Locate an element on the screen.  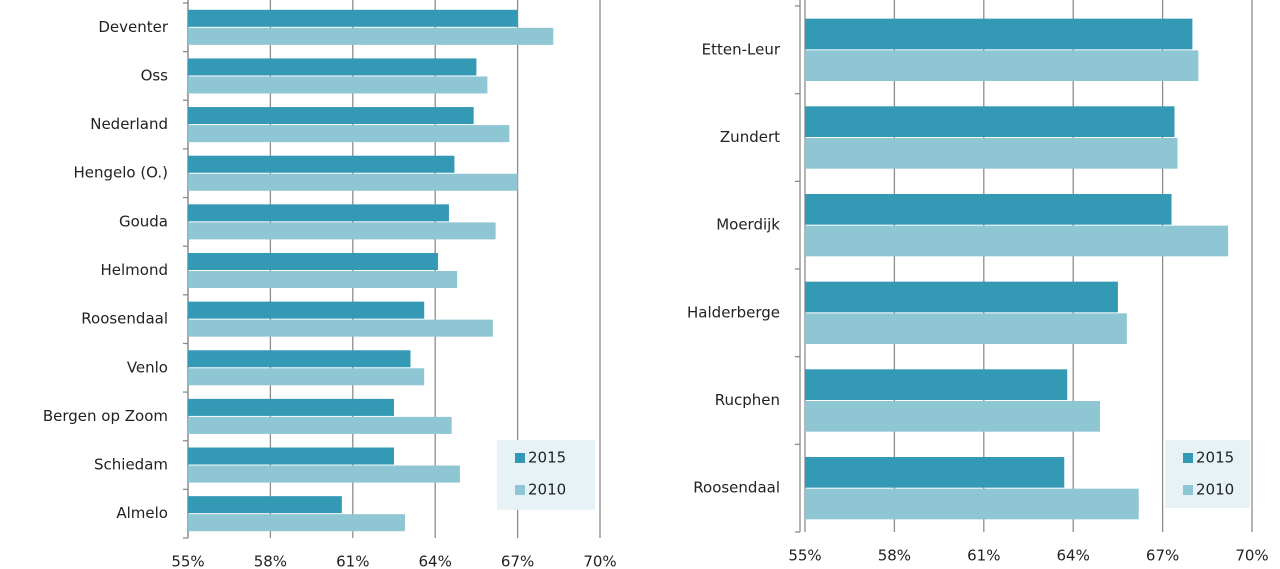
y-tick-label: Helmond is located at coordinates (135, 270).